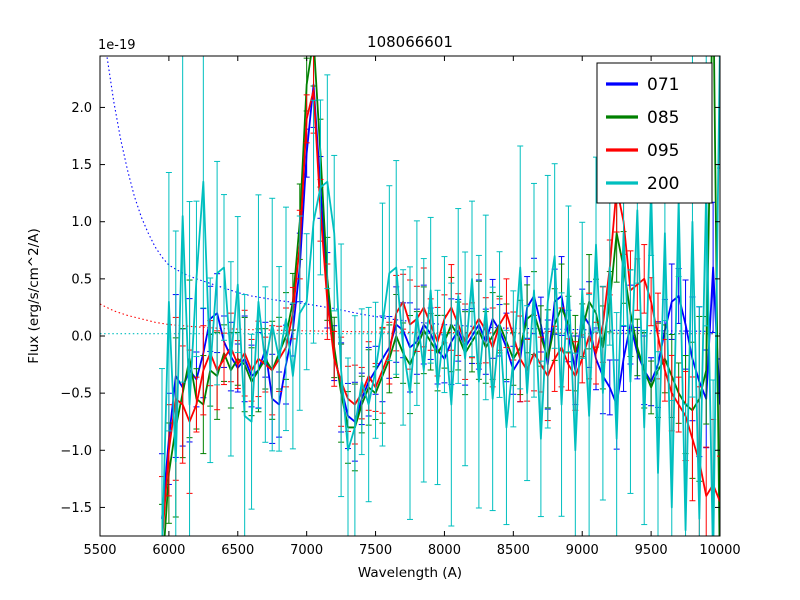 The image size is (800, 600). Describe the element at coordinates (582, 550) in the screenshot. I see `x-tick-label: 9000` at that location.